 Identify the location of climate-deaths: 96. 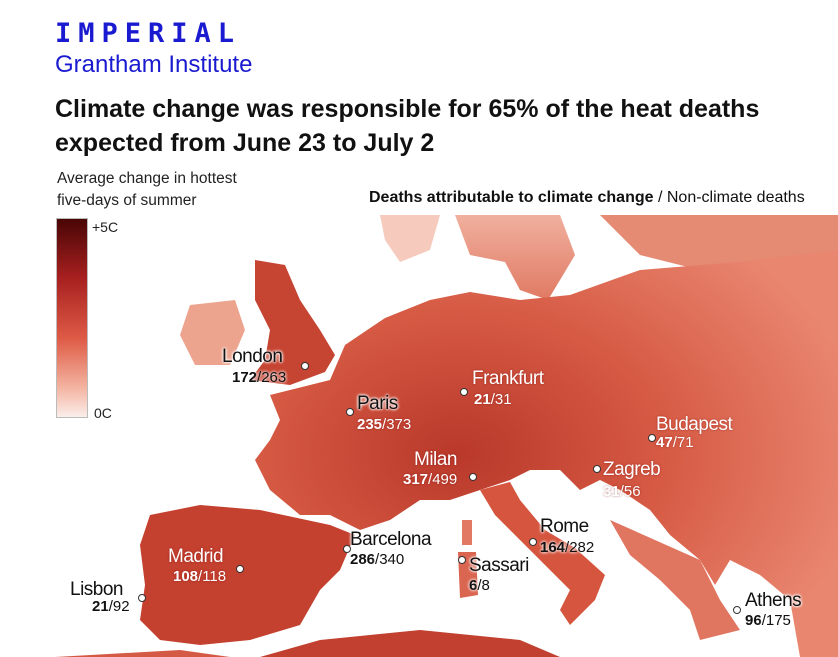
(753, 620).